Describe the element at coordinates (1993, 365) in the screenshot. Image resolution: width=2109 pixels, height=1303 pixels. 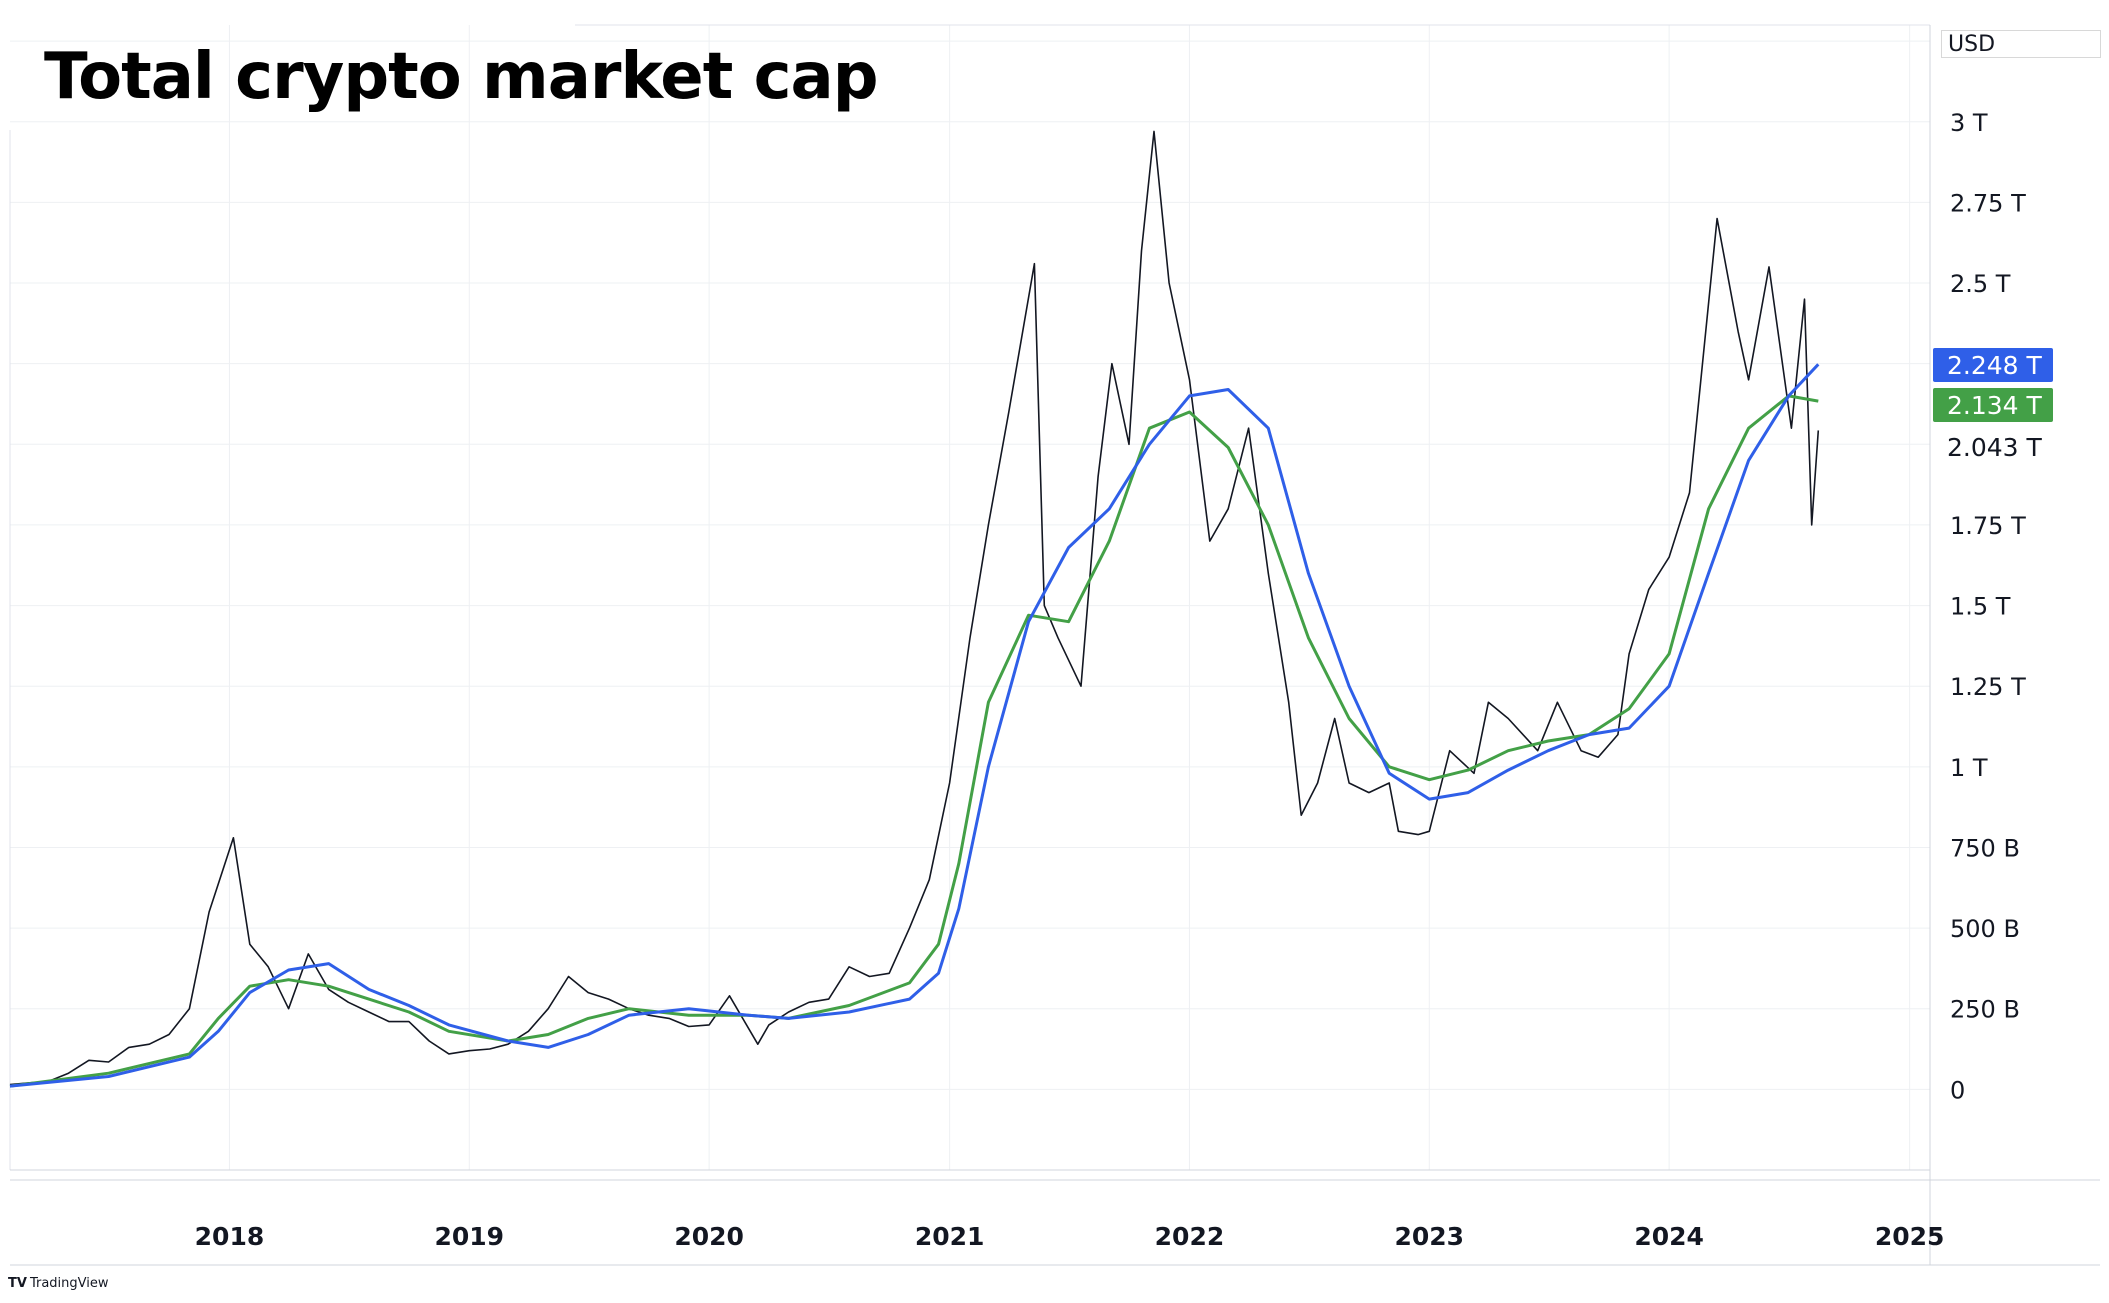
I see `last-value-label-blue: 2.248 T` at that location.